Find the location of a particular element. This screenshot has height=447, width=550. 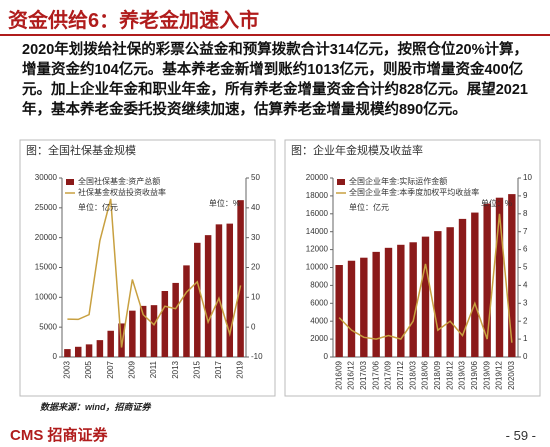

x-tick-label: 2017/09 is located at coordinates (388, 374).